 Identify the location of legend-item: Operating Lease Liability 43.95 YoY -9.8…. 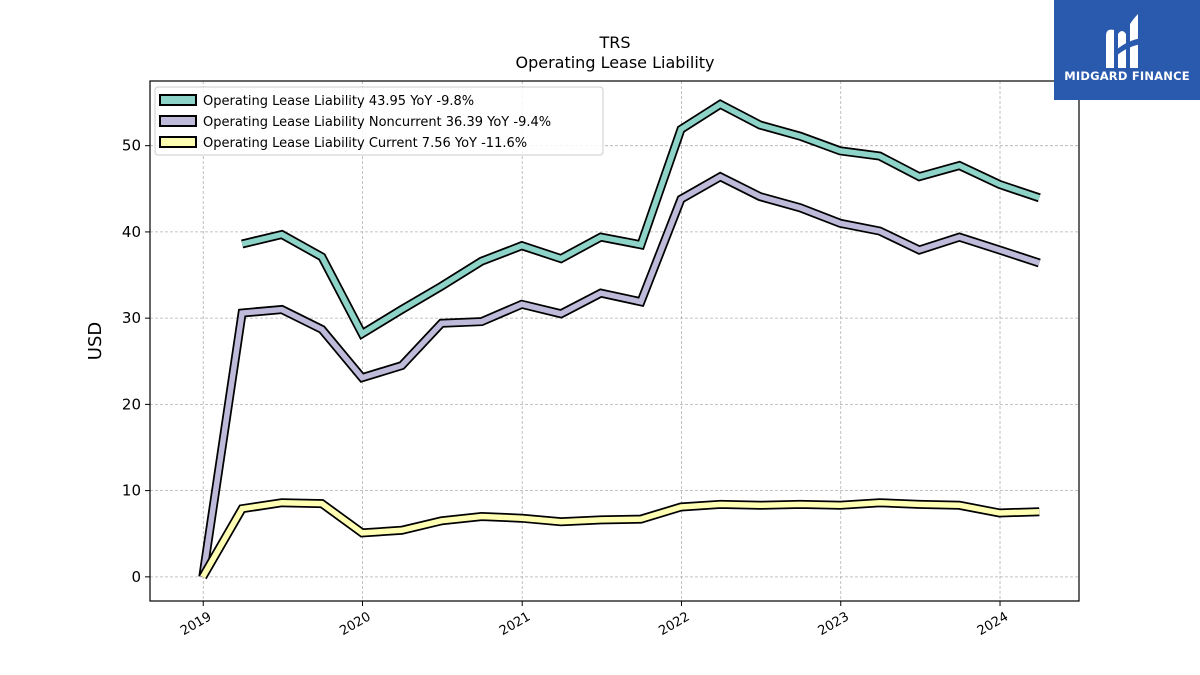
(316, 101).